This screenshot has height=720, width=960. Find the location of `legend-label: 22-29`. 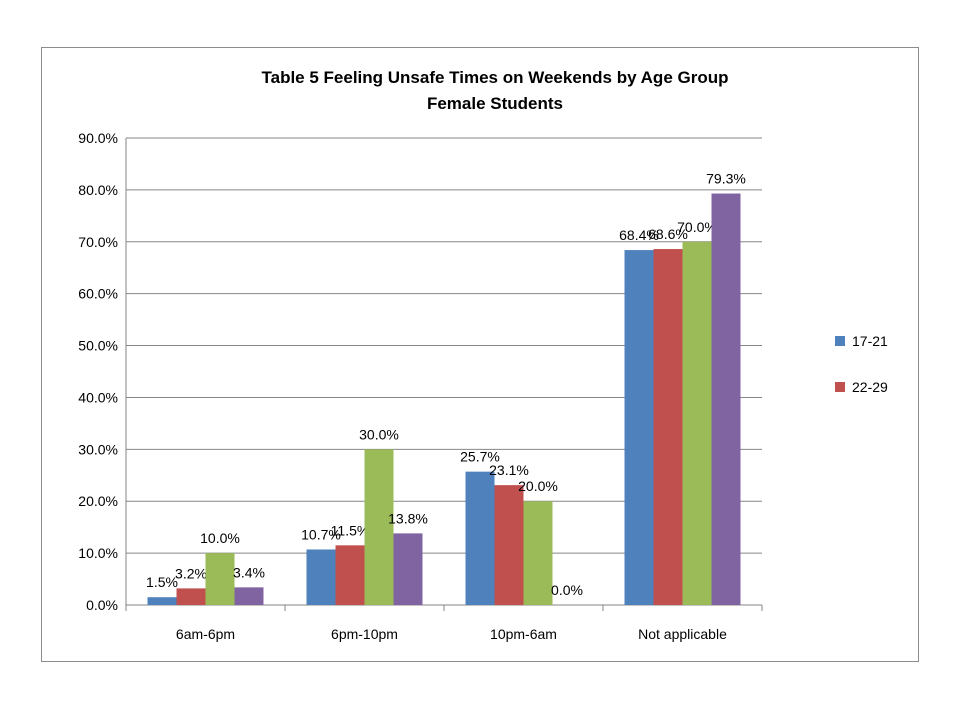

legend-label: 22-29 is located at coordinates (870, 387).